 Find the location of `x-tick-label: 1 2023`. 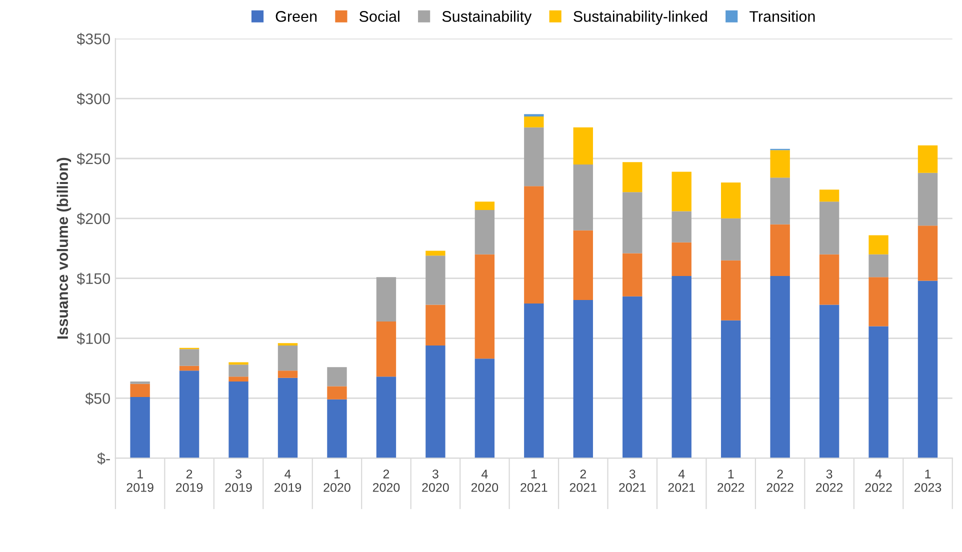

x-tick-label: 1 2023 is located at coordinates (928, 481).